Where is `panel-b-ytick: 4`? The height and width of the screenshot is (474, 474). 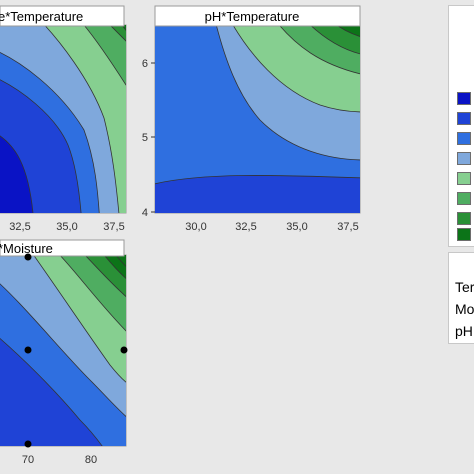
panel-b-ytick: 4 is located at coordinates (145, 213).